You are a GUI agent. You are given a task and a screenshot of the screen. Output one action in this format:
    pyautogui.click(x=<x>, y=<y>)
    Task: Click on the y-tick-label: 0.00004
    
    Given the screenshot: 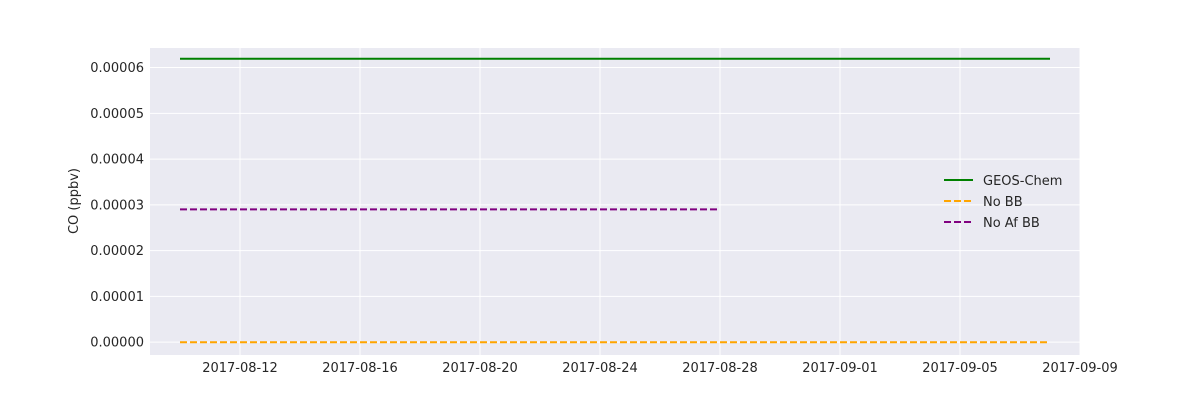 What is the action you would take?
    pyautogui.click(x=117, y=160)
    